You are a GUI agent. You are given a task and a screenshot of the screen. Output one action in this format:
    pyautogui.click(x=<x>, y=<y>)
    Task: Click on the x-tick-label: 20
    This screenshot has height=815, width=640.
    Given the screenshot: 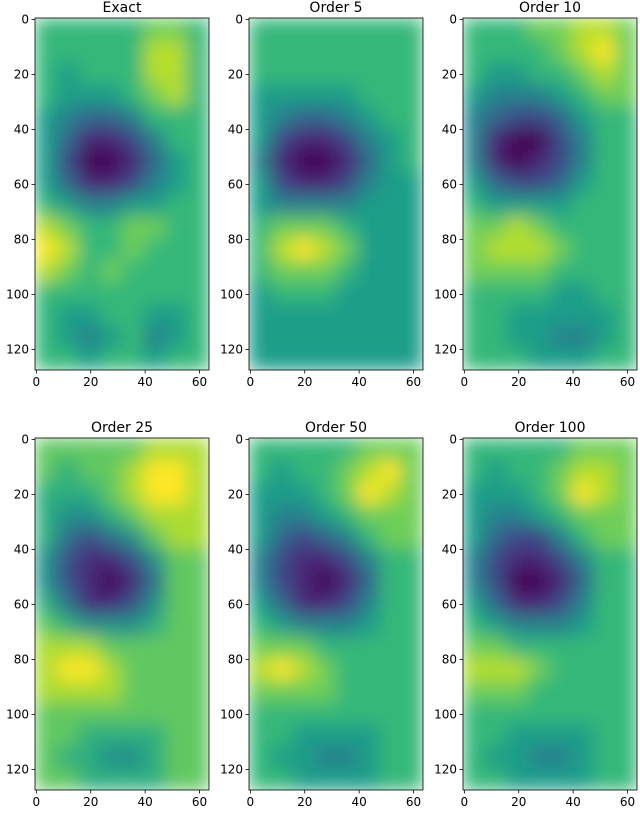 What is the action you would take?
    pyautogui.click(x=304, y=802)
    